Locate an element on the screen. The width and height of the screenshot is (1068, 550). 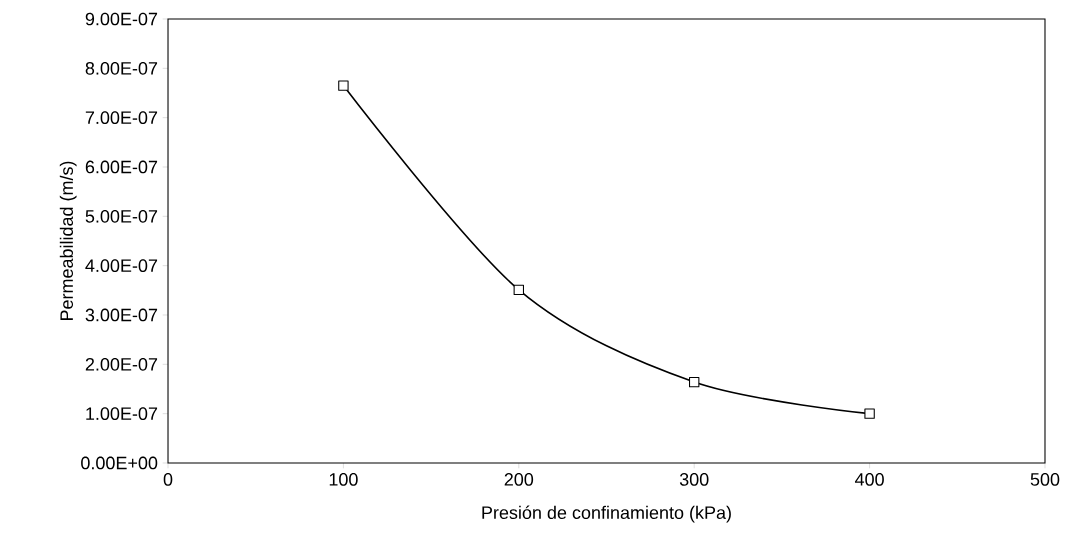
y-tick-label: 8.00E-07 is located at coordinates (121, 68).